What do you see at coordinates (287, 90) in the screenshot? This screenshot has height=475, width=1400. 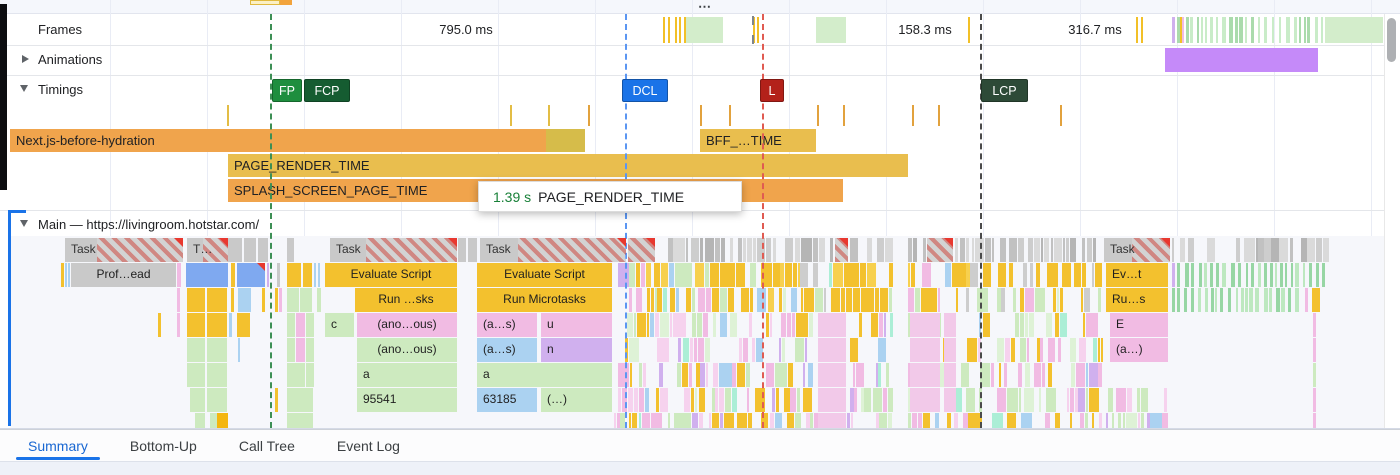 I see `timing-badge-fp: FP` at bounding box center [287, 90].